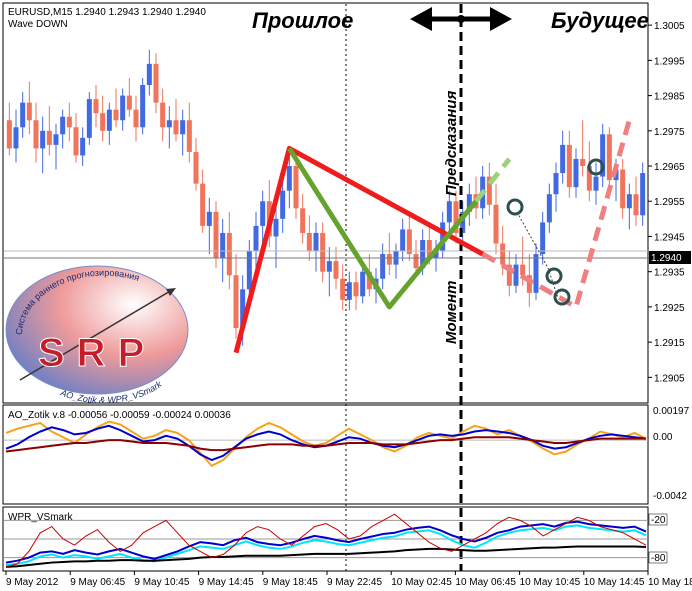 Image resolution: width=692 pixels, height=591 pixels. I want to click on forecast-green-wave, so click(493, 180).